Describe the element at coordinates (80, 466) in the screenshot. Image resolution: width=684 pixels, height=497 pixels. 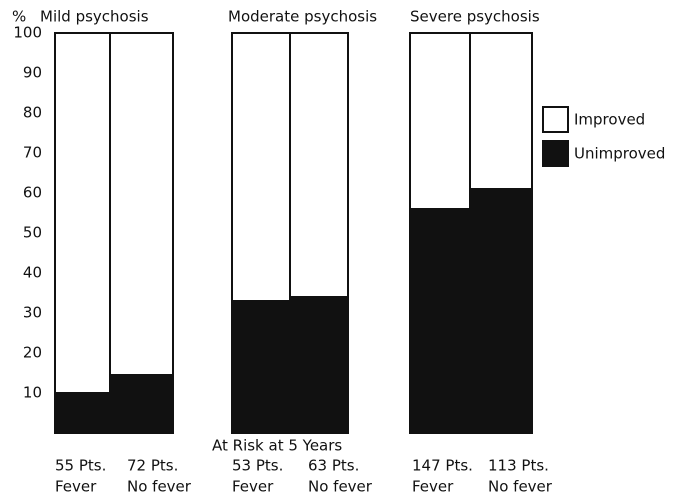
I see `x-tick-label: 55 Pts.` at that location.